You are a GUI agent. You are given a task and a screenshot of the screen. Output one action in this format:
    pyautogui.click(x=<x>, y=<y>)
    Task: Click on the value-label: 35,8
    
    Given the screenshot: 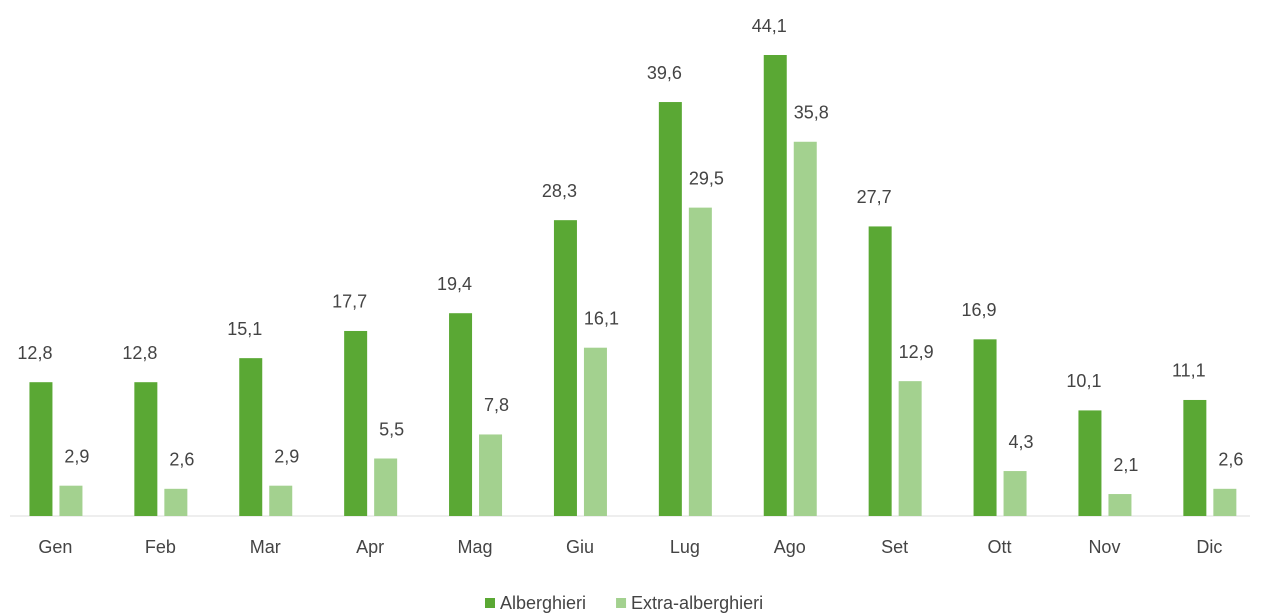 What is the action you would take?
    pyautogui.click(x=811, y=113)
    